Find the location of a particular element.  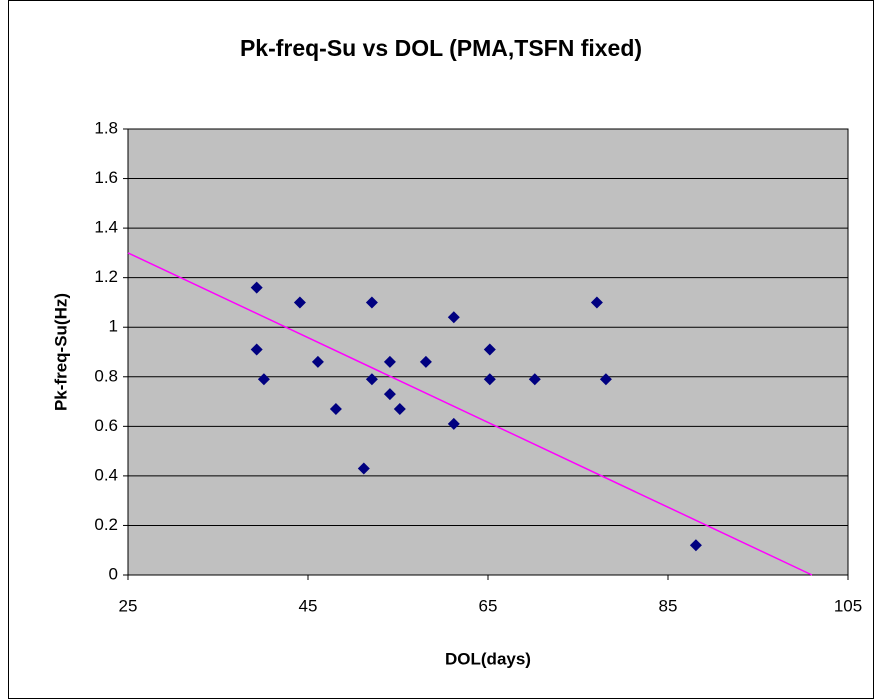

y-tick-label: 0.4 is located at coordinates (106, 474).